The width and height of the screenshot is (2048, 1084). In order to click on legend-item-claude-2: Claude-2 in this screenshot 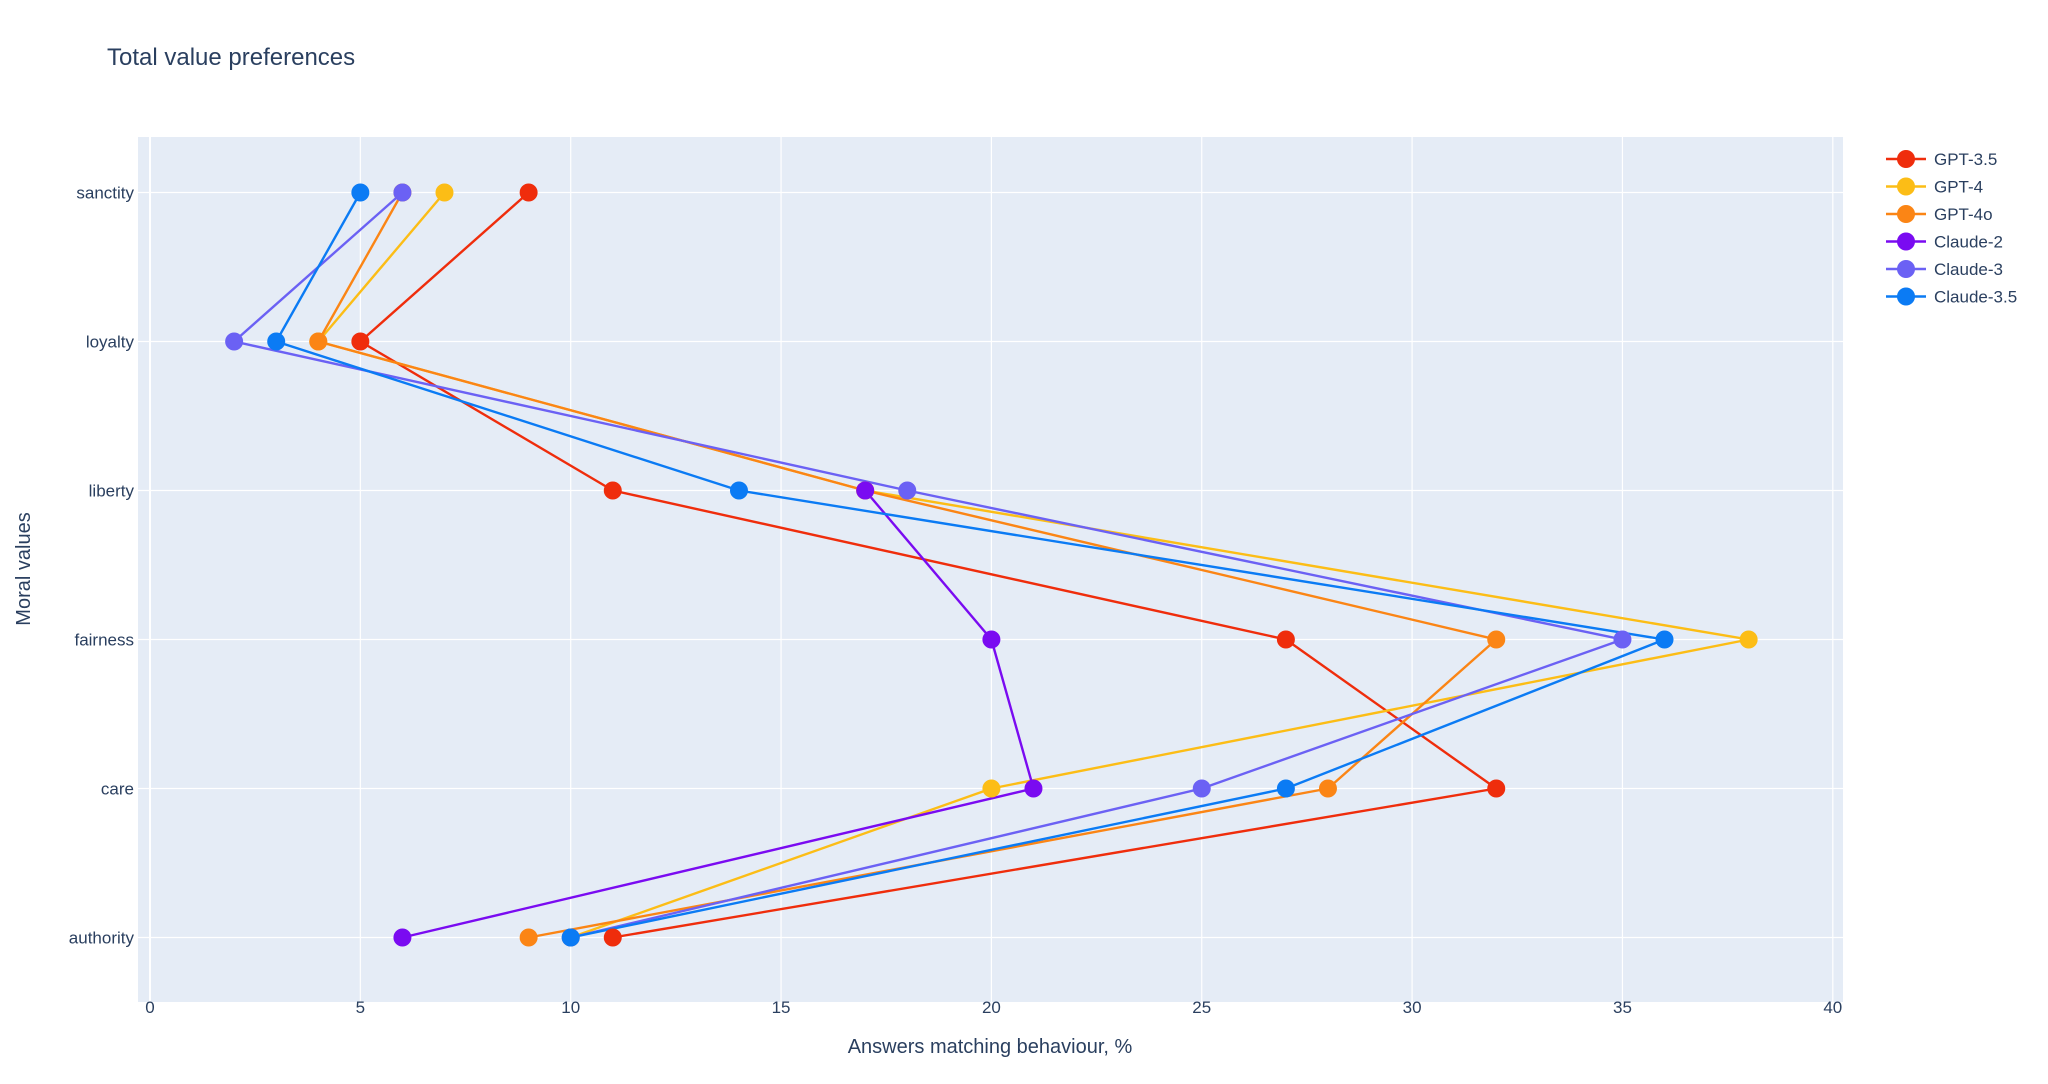, I will do `click(1944, 242)`.